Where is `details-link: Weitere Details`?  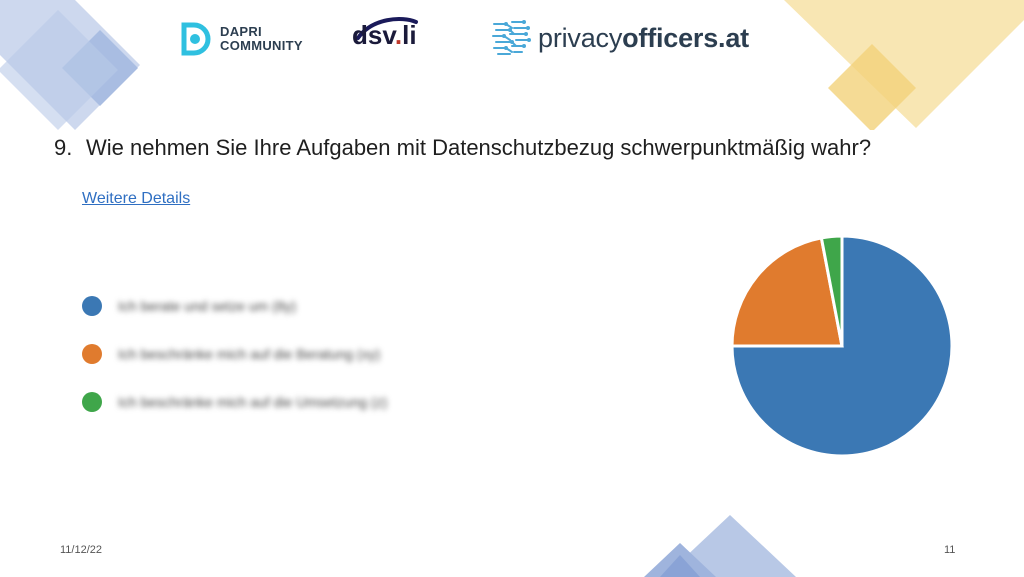 details-link: Weitere Details is located at coordinates (136, 198).